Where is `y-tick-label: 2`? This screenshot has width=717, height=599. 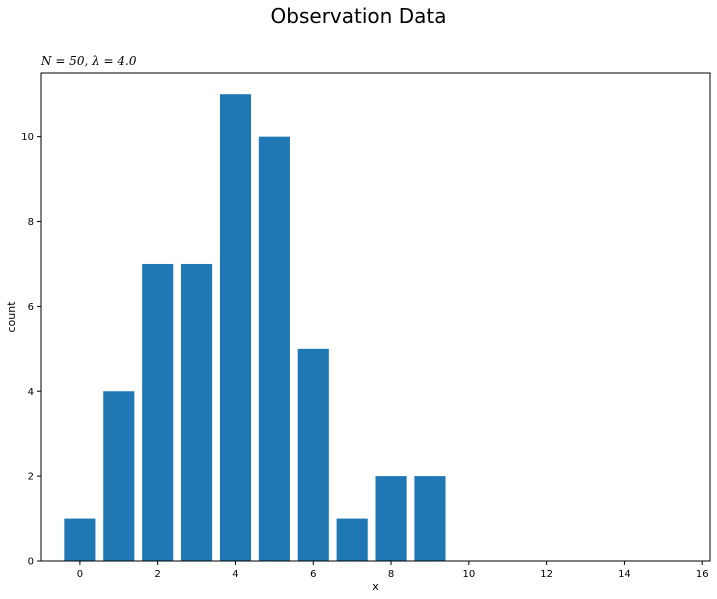
y-tick-label: 2 is located at coordinates (31, 477).